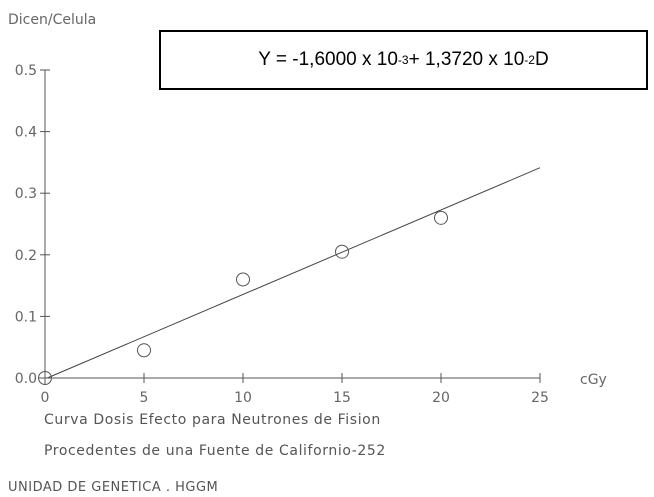 Image resolution: width=654 pixels, height=497 pixels. What do you see at coordinates (26, 256) in the screenshot?
I see `y-tick-label: 0.2` at bounding box center [26, 256].